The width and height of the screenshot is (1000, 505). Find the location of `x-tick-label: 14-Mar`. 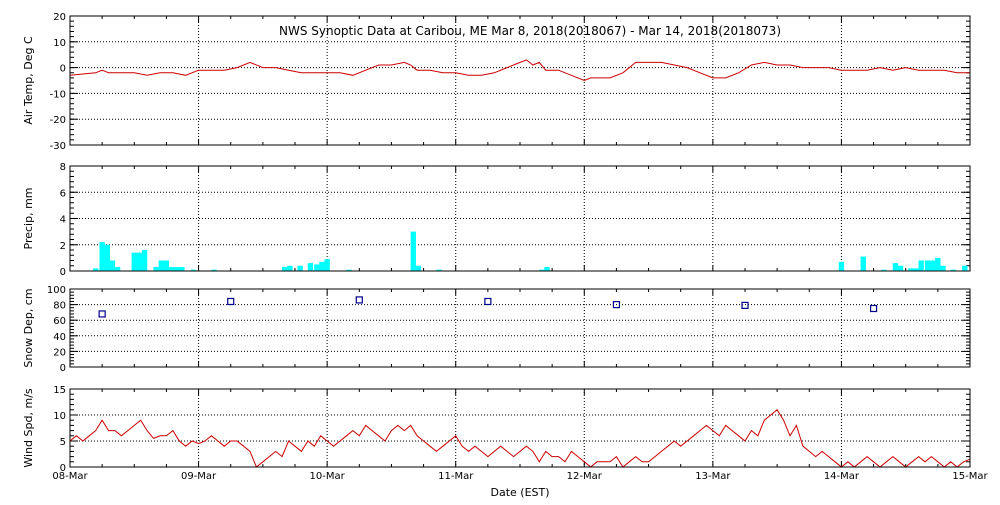

x-tick-label: 14-Mar is located at coordinates (842, 476).